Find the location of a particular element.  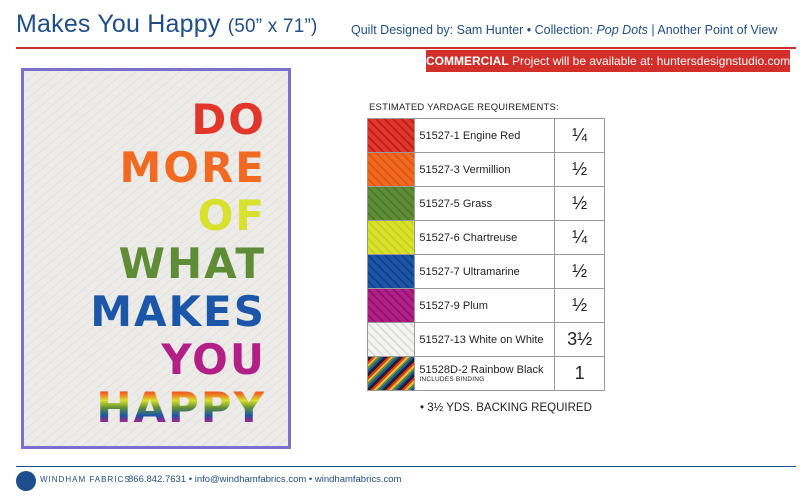

yardage-row: 51527-5 Grass ½ is located at coordinates (485, 203).